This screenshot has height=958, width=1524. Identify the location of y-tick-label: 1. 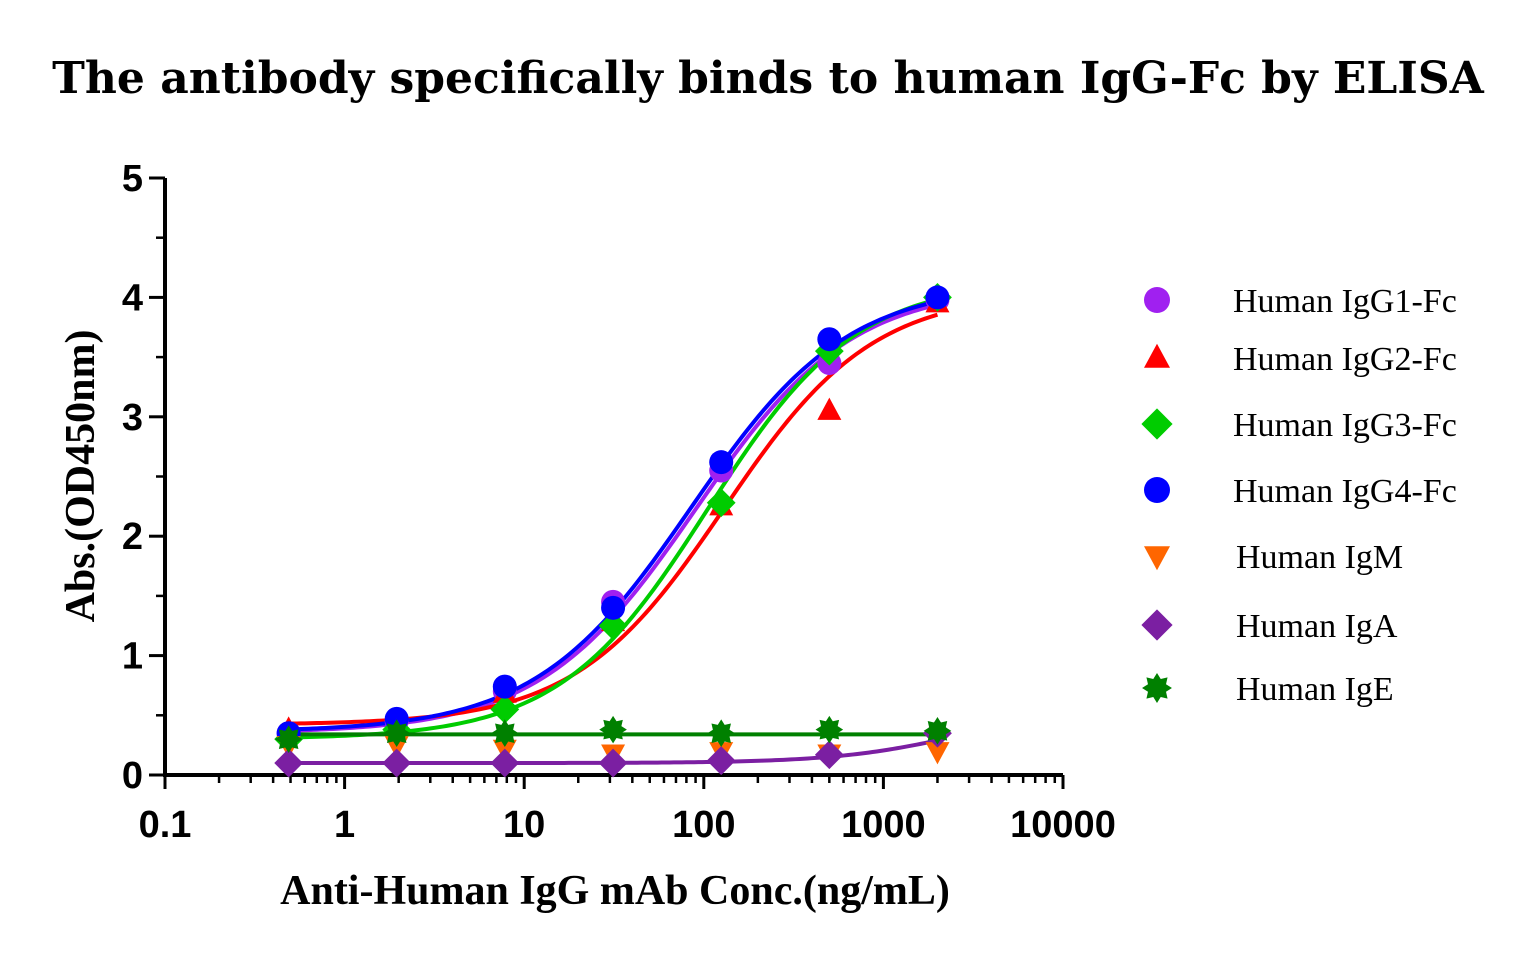
(132, 657).